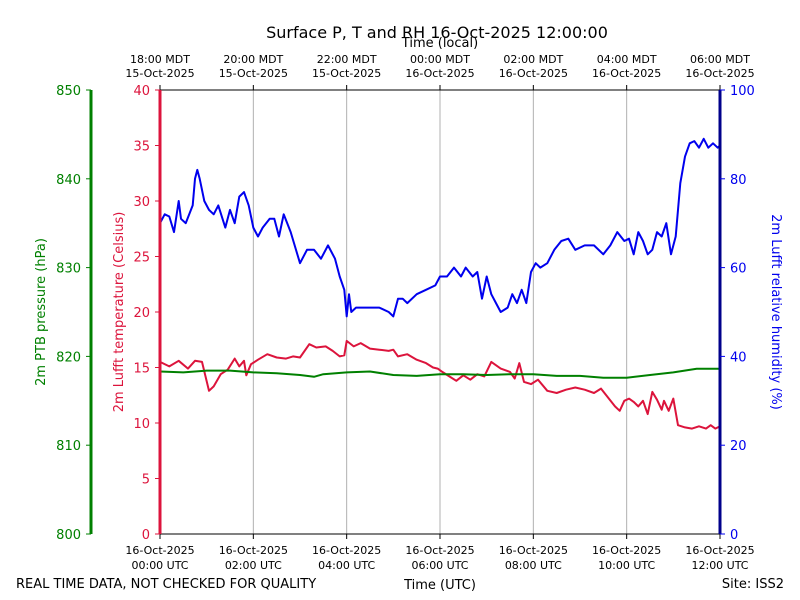 This screenshot has width=800, height=600. I want to click on temperature-tick-label: 40, so click(141, 91).